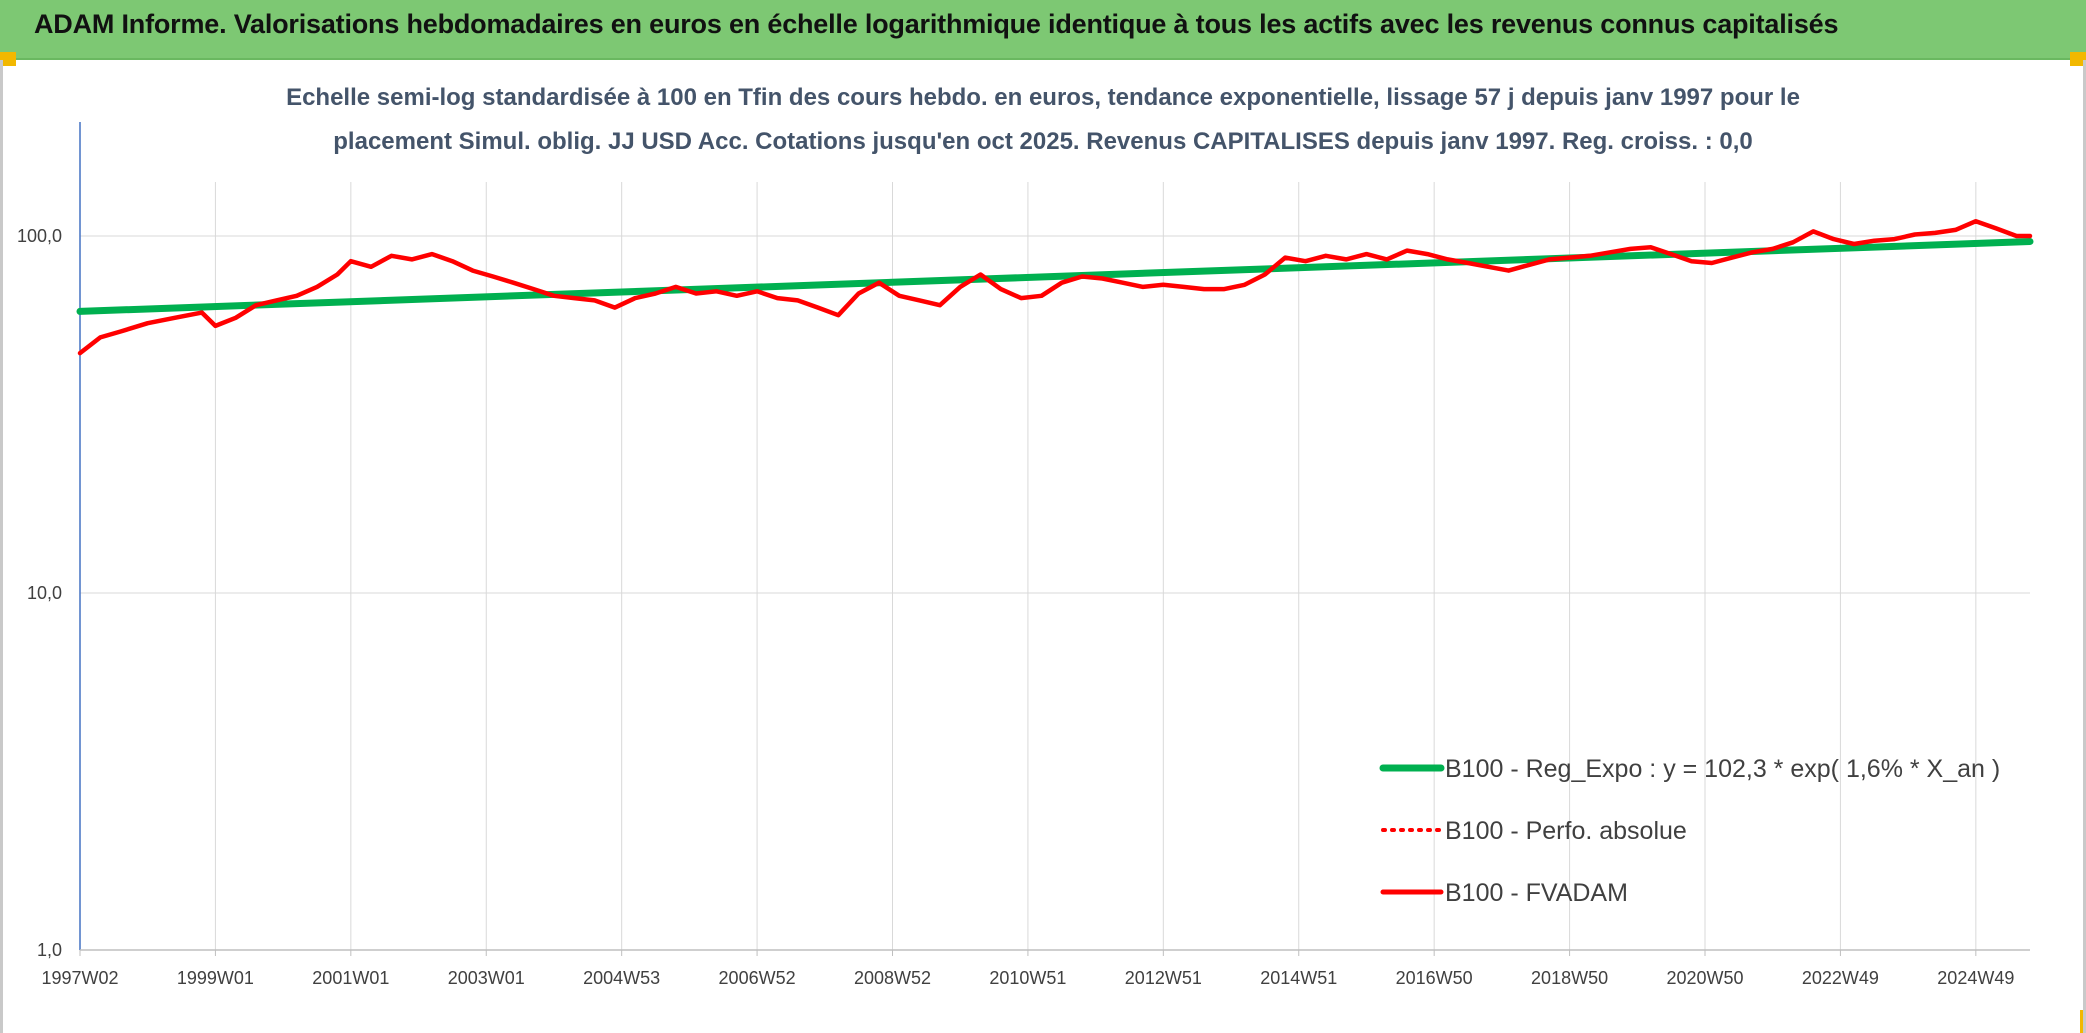  Describe the element at coordinates (1163, 978) in the screenshot. I see `x-tick-label: 2012W51` at that location.